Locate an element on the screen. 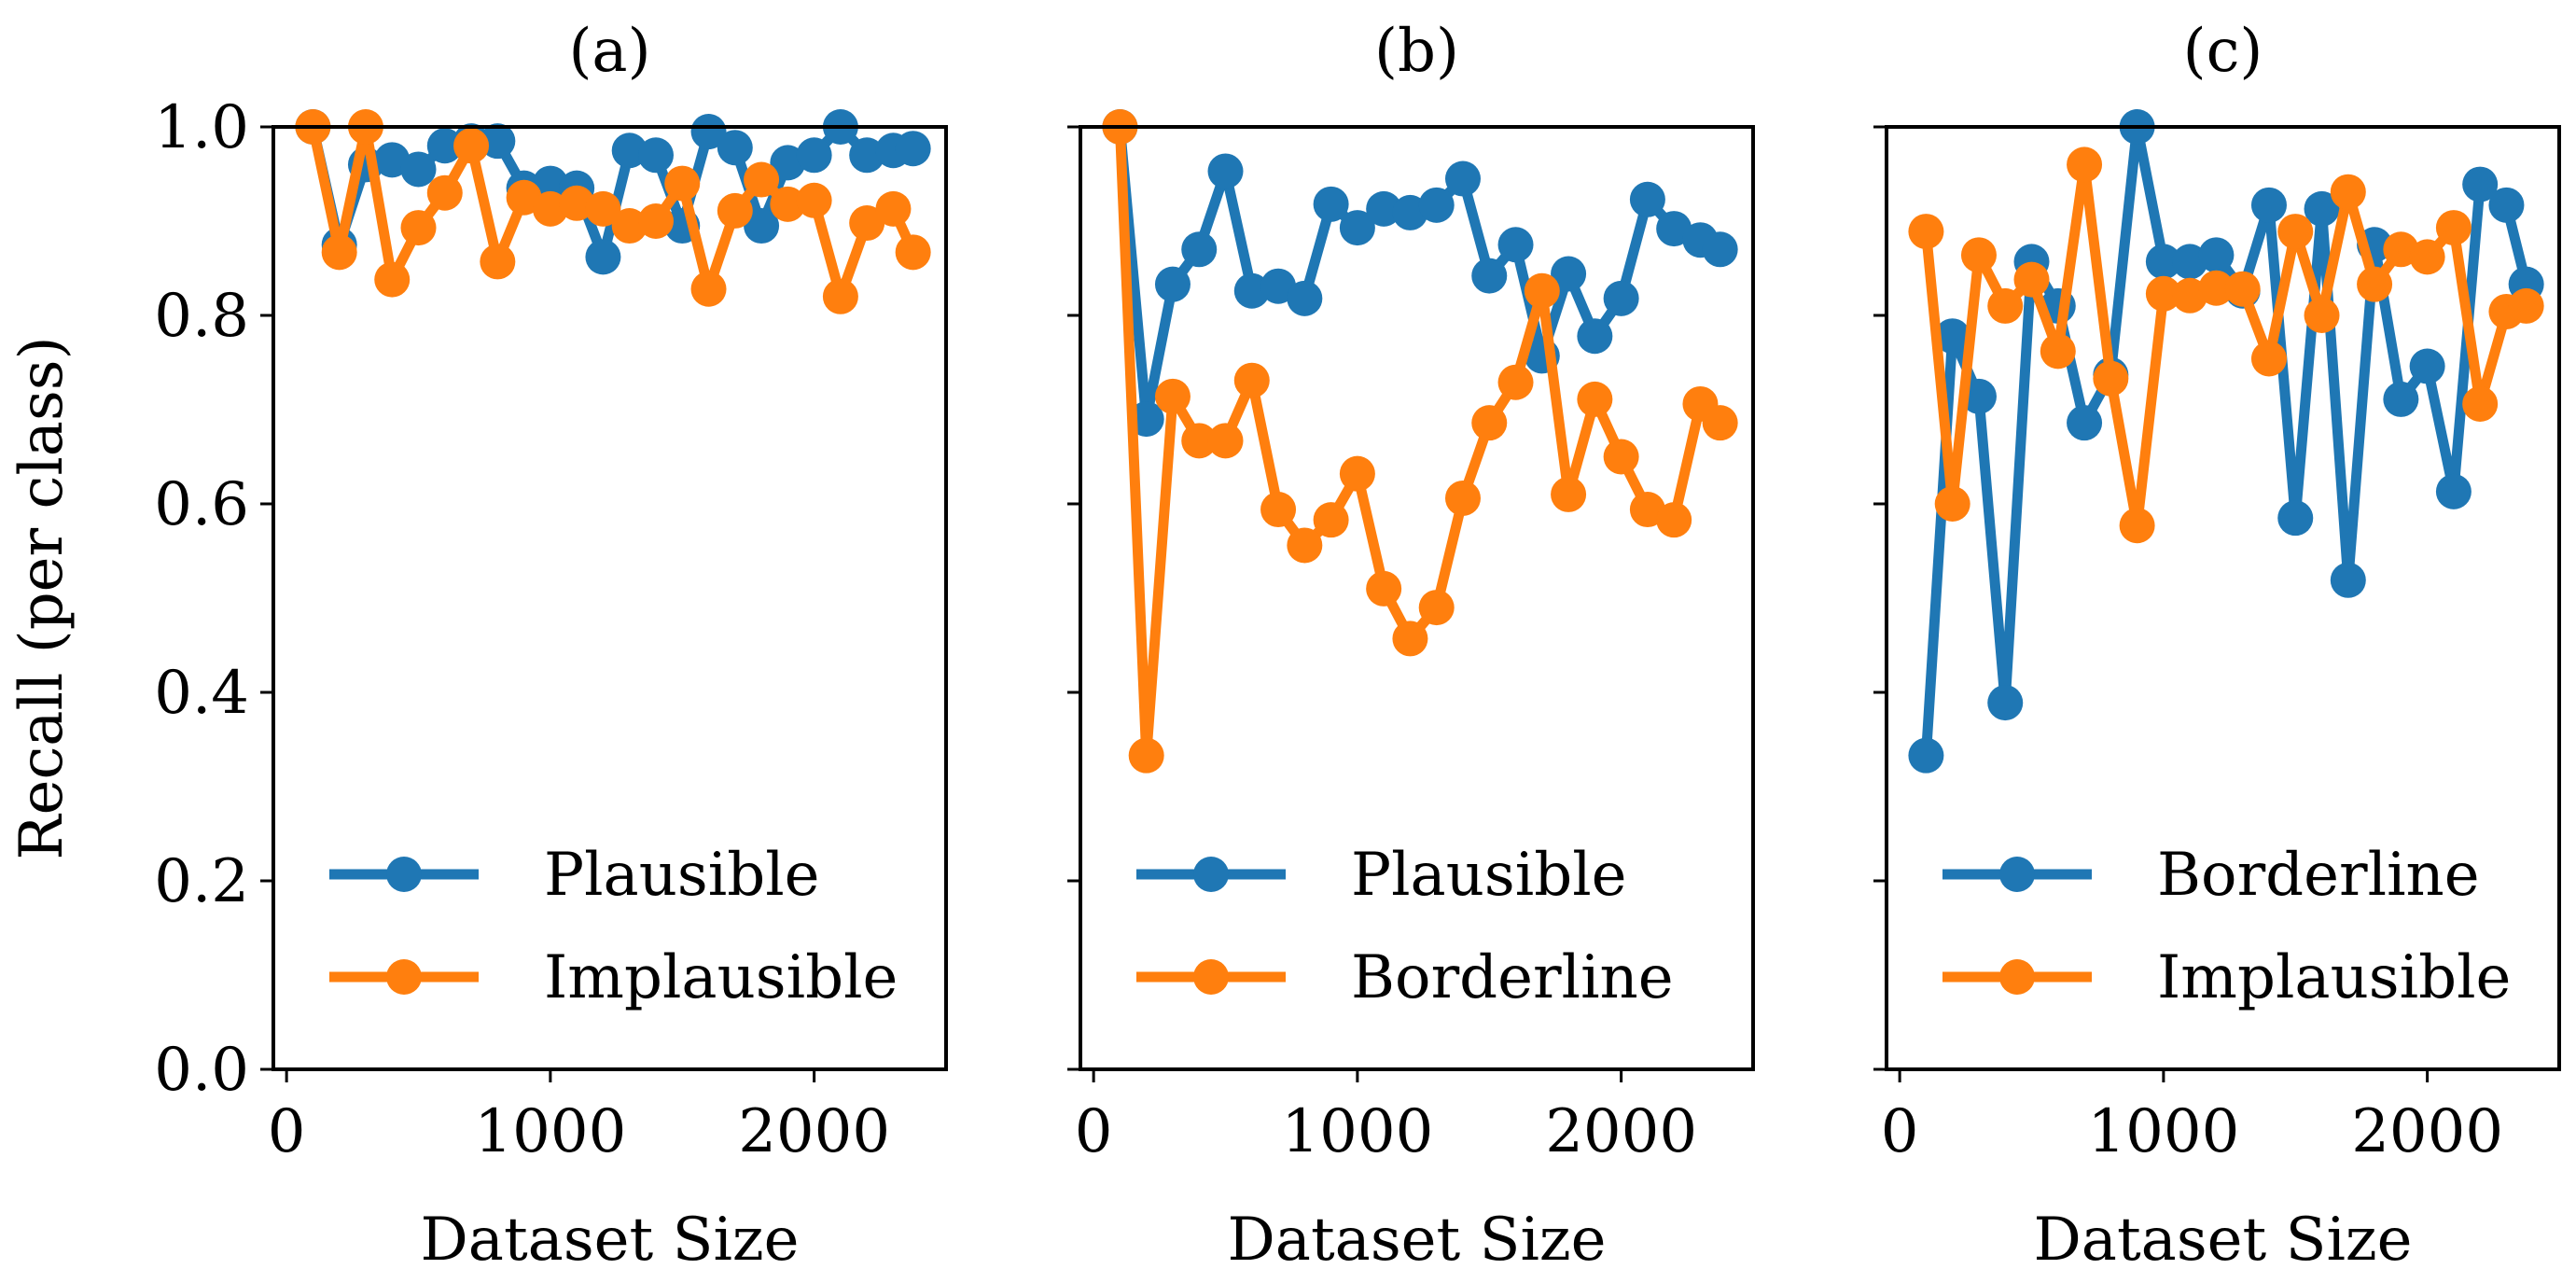  y-tick-label: 0.0 is located at coordinates (201, 1070).